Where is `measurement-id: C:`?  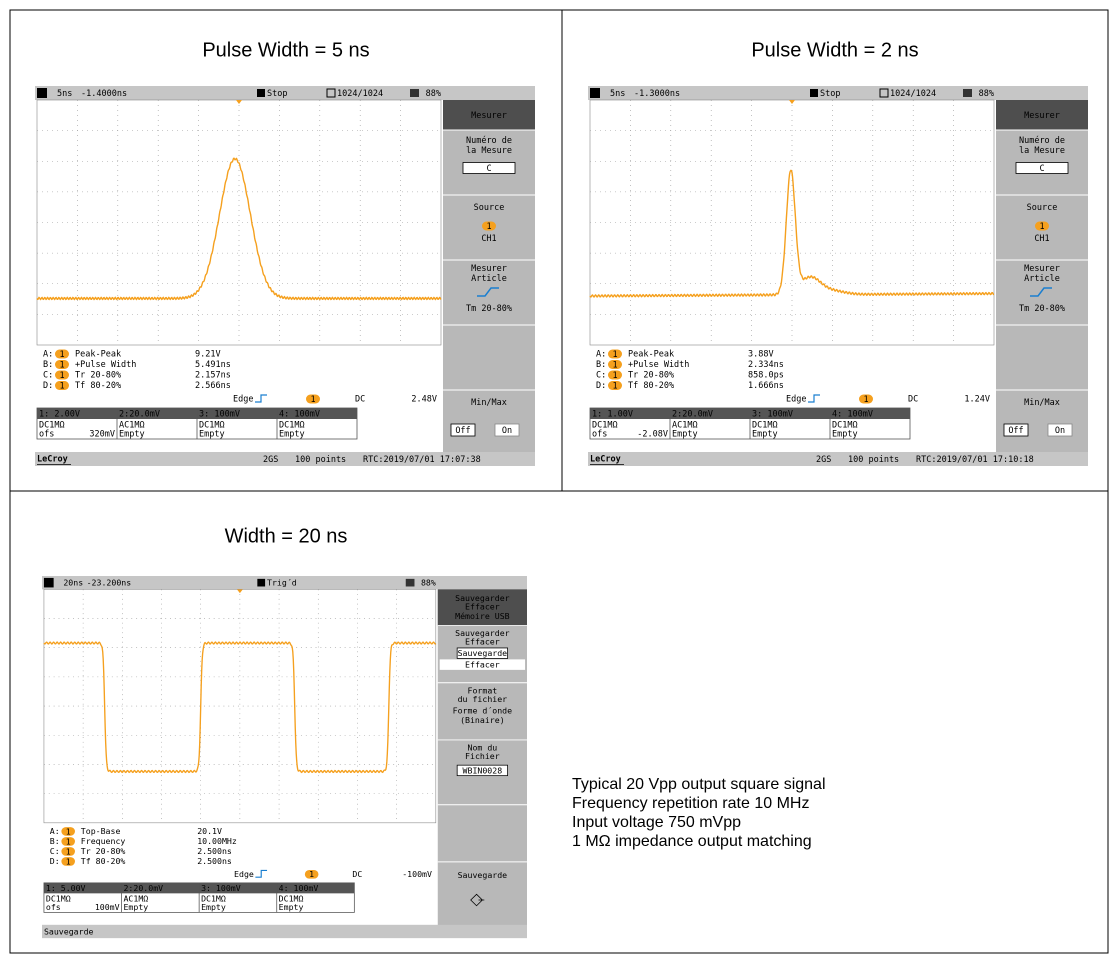 measurement-id: C: is located at coordinates (55, 851).